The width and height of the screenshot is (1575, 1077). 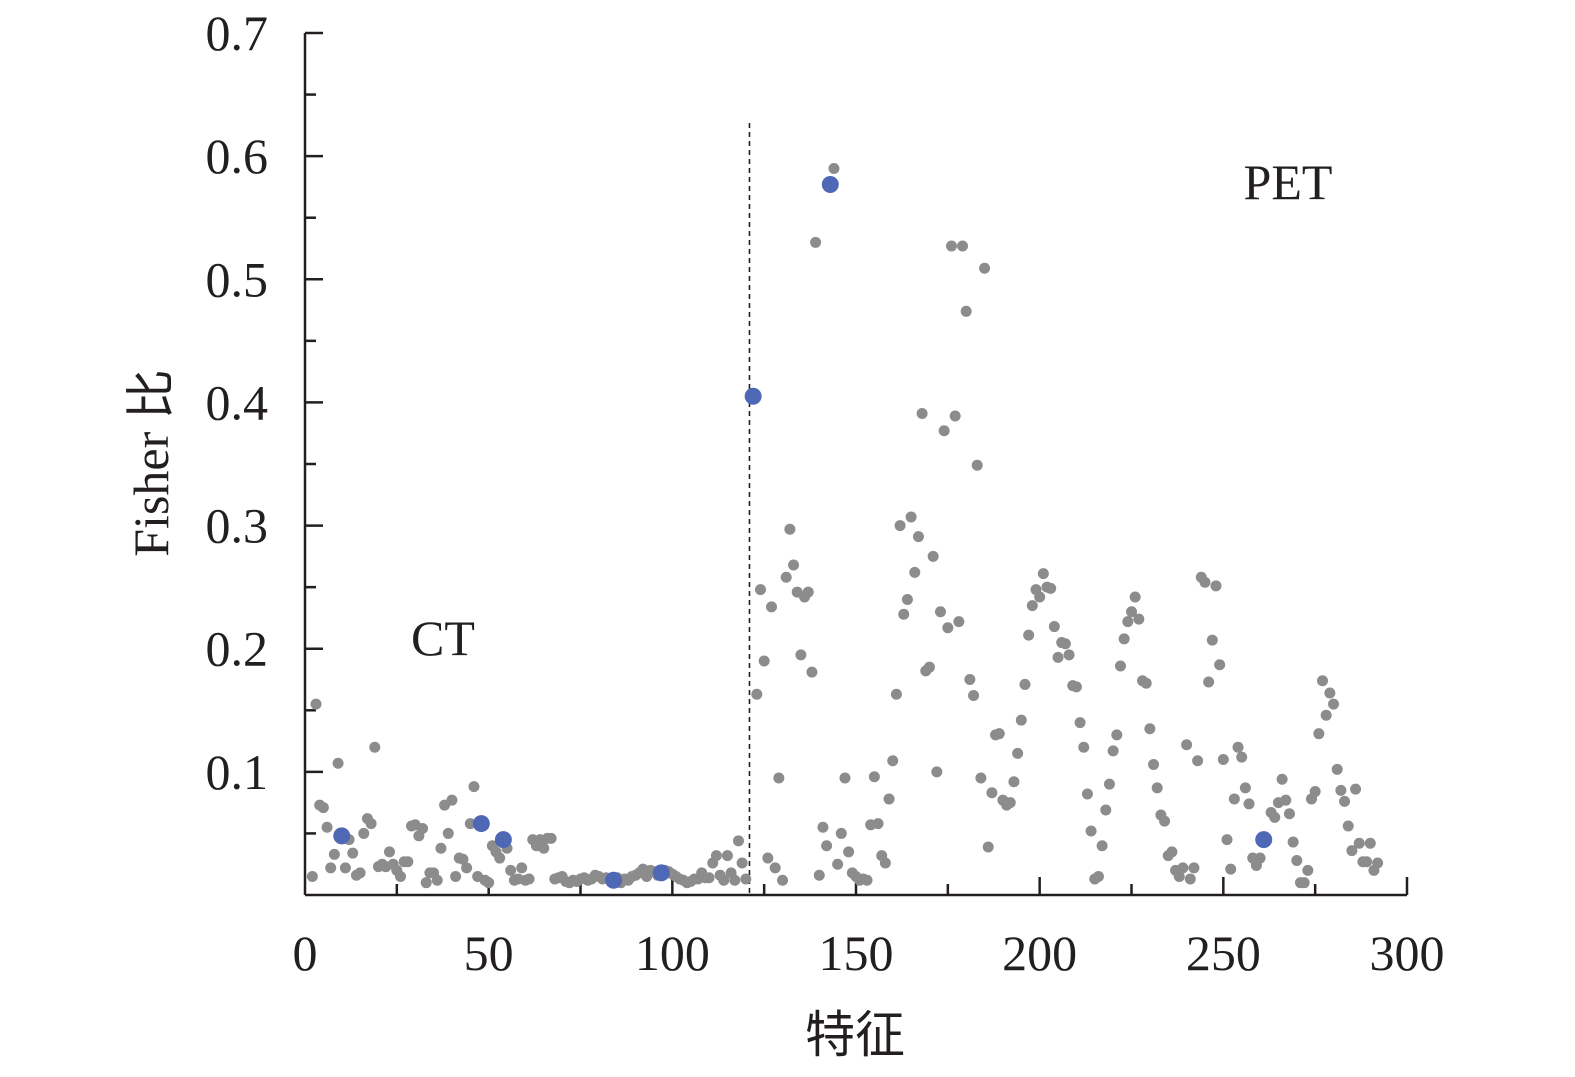 I want to click on region-label-pet: PET, so click(x=1288, y=182).